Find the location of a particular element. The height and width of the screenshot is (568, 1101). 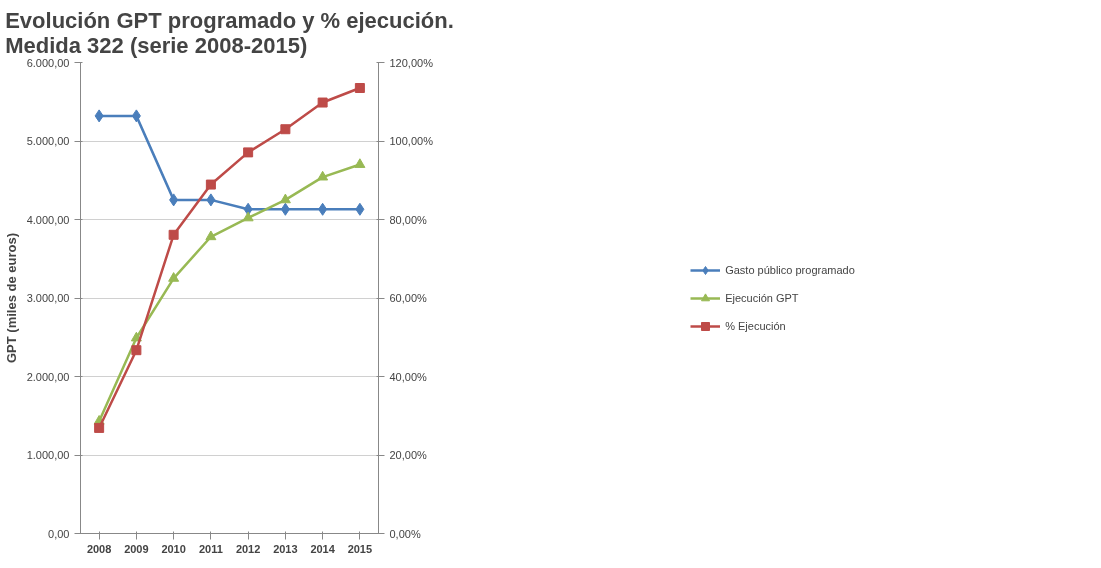

x-tick-label: 2014 is located at coordinates (323, 548).